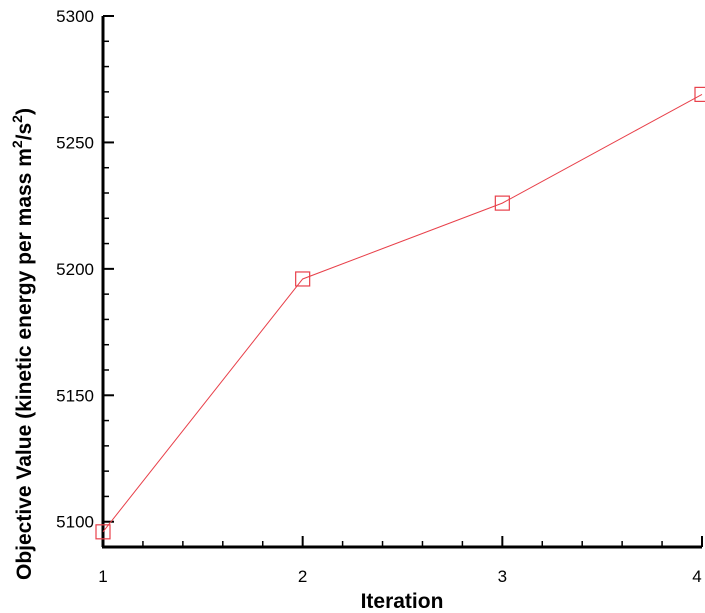 This screenshot has height=613, width=705. What do you see at coordinates (400, 561) in the screenshot?
I see `x-ticks: 1 2 3 4` at bounding box center [400, 561].